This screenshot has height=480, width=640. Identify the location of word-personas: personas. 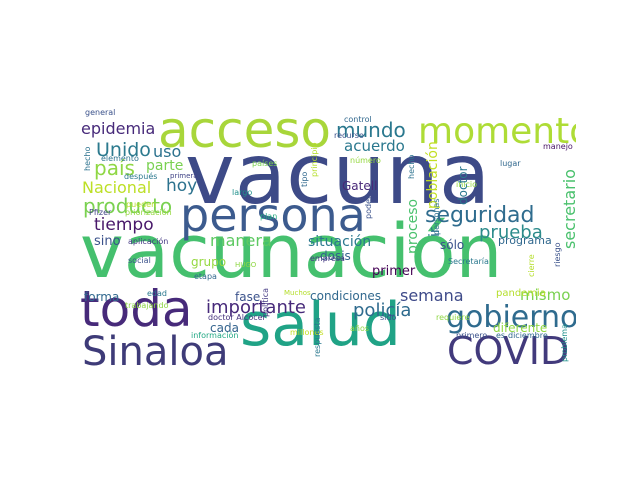
(436, 217).